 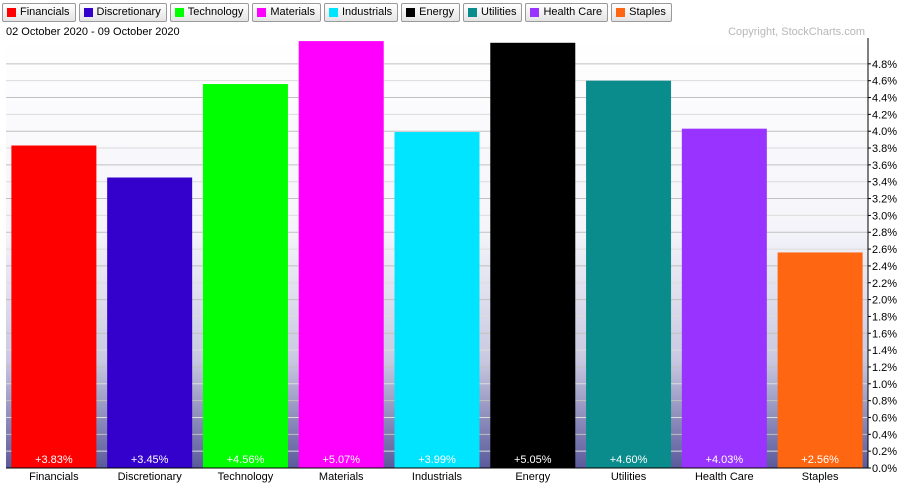 I want to click on y-tick-label: 4.4%, so click(x=884, y=99).